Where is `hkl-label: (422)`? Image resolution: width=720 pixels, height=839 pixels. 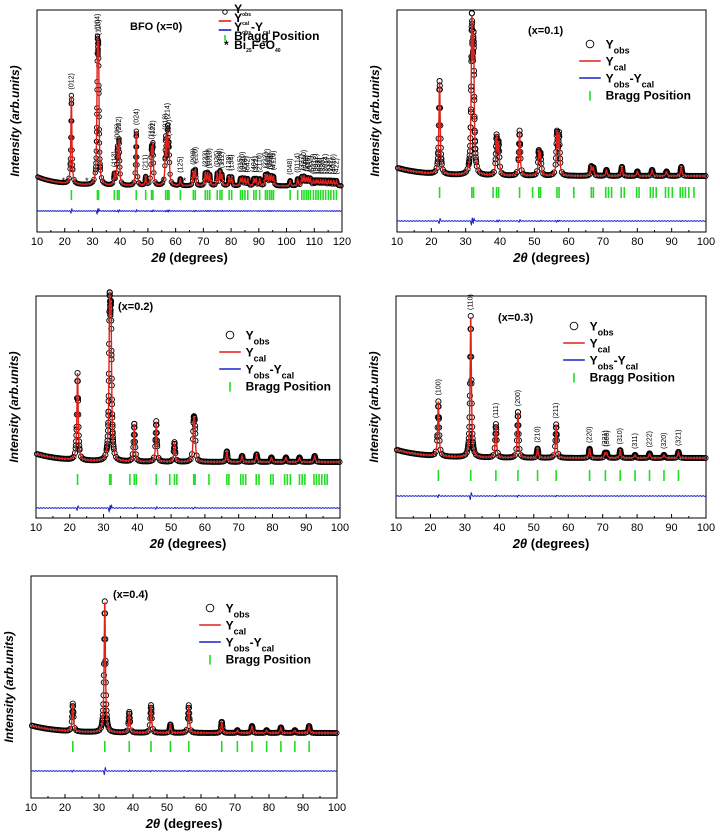 hkl-label: (422) is located at coordinates (336, 166).